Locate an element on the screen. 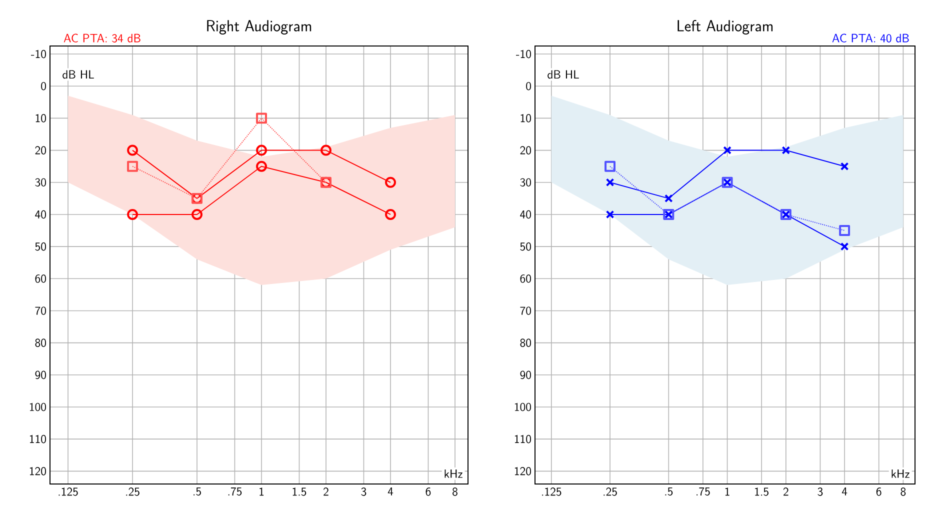  chart-title: Left Audiogram is located at coordinates (725, 27).